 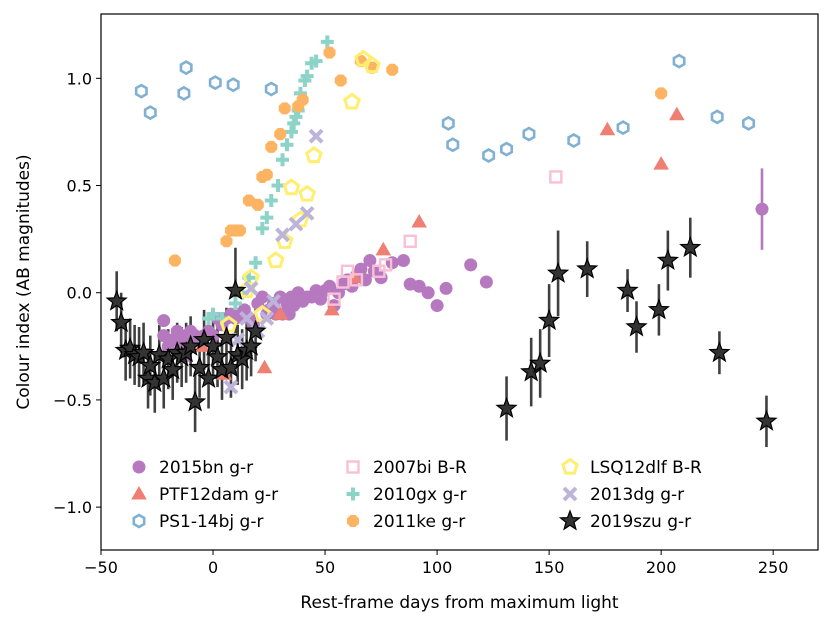 I want to click on series-2013dg-g-r, so click(x=273, y=261).